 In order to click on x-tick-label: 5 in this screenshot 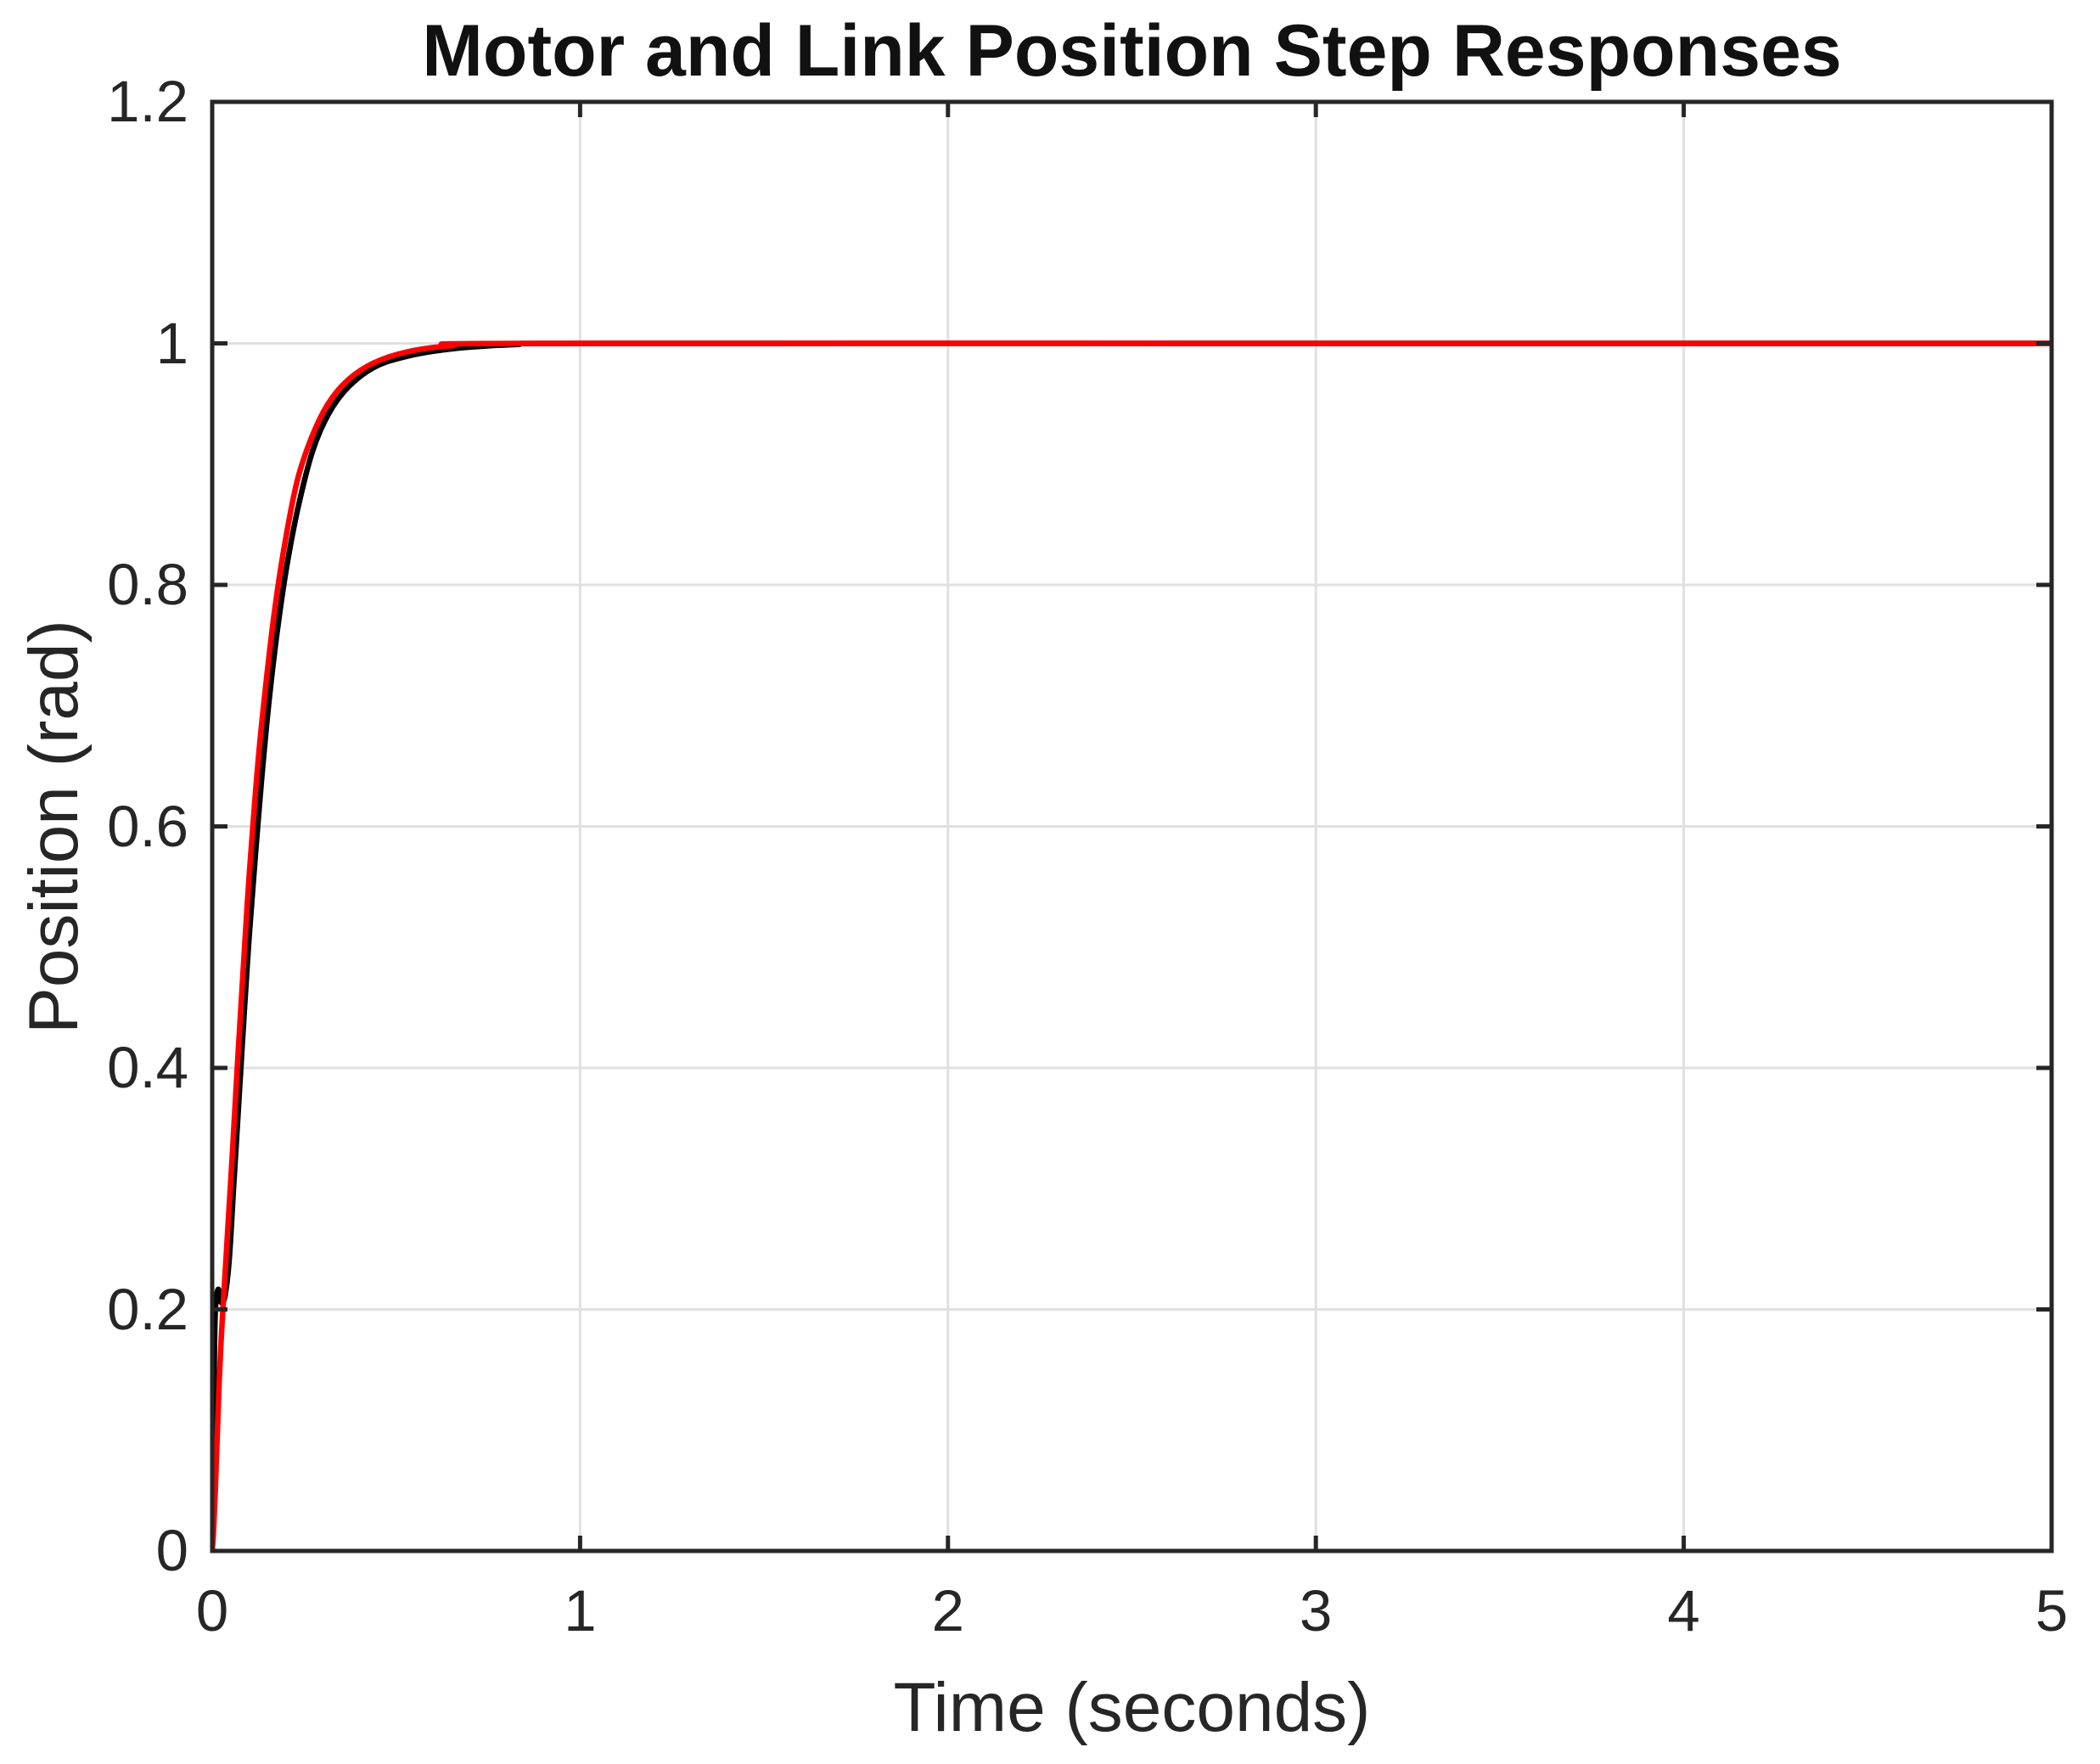, I will do `click(2052, 1610)`.